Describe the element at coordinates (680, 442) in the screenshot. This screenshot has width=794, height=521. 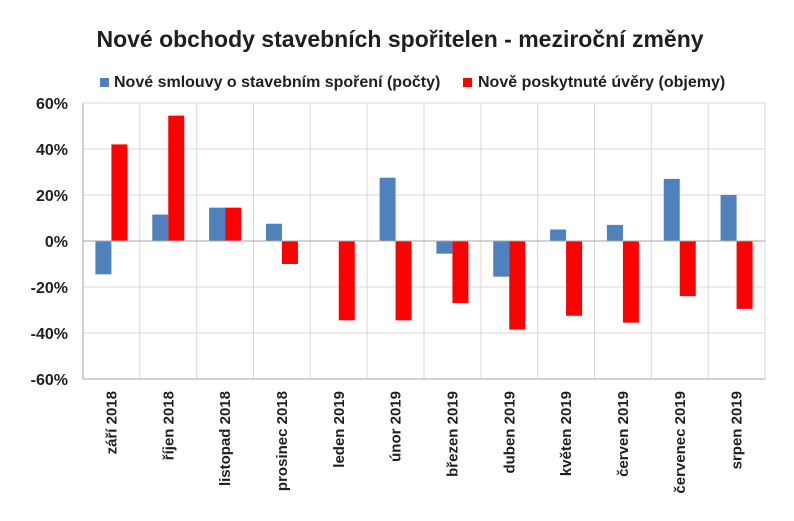
I see `x-tick-label: červenec 2019` at that location.